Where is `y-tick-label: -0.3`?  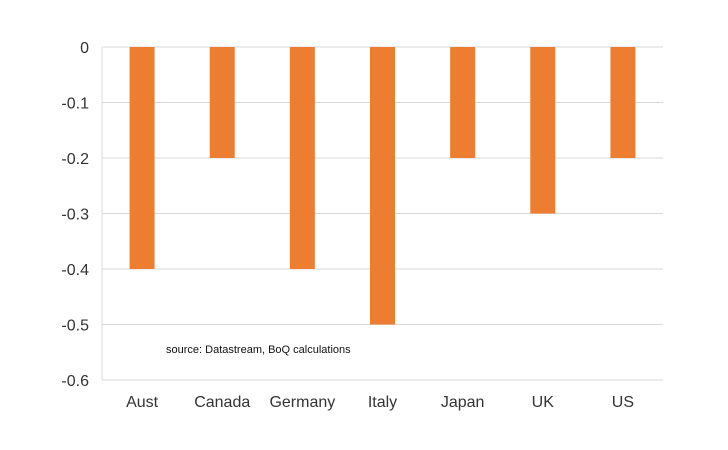 y-tick-label: -0.3 is located at coordinates (75, 215).